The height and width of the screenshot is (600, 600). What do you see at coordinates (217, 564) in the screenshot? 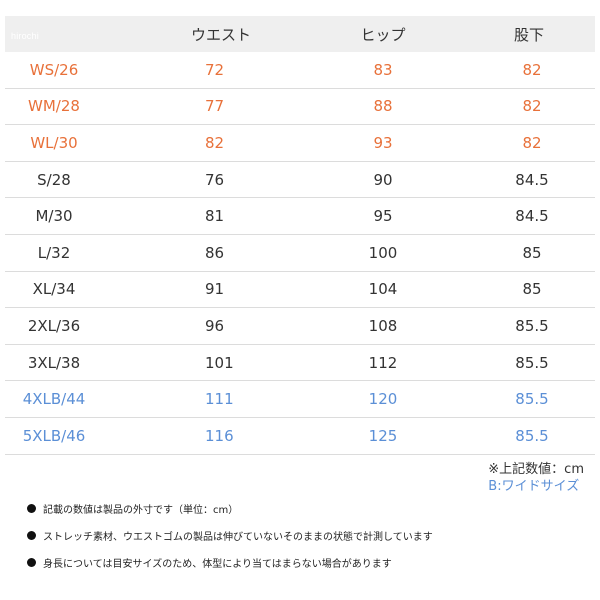
I see `note-text: 身長については目安サイズのため、体型により当てはまらない場合があります` at bounding box center [217, 564].